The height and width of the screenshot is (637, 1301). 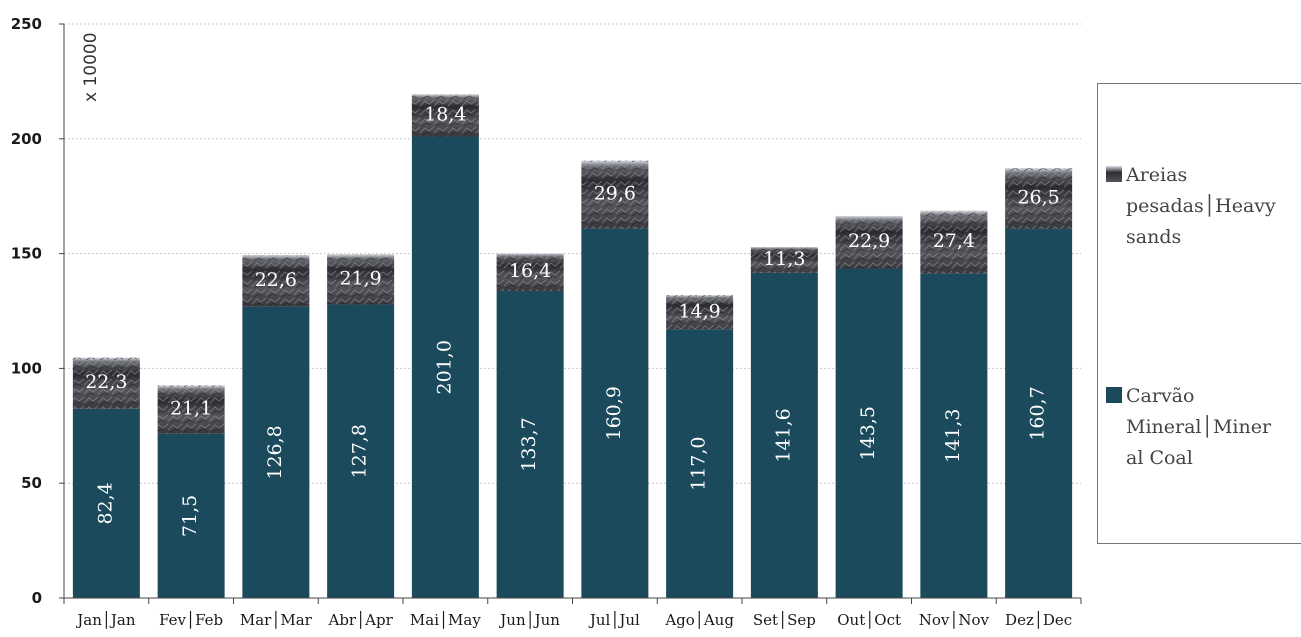 I want to click on x-tick-label: Abr│Apr, so click(x=361, y=619).